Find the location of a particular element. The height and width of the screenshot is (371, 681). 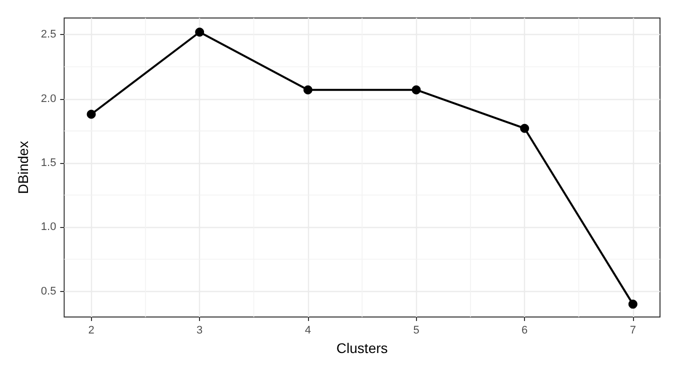

x-tick-label: 7 is located at coordinates (633, 330).